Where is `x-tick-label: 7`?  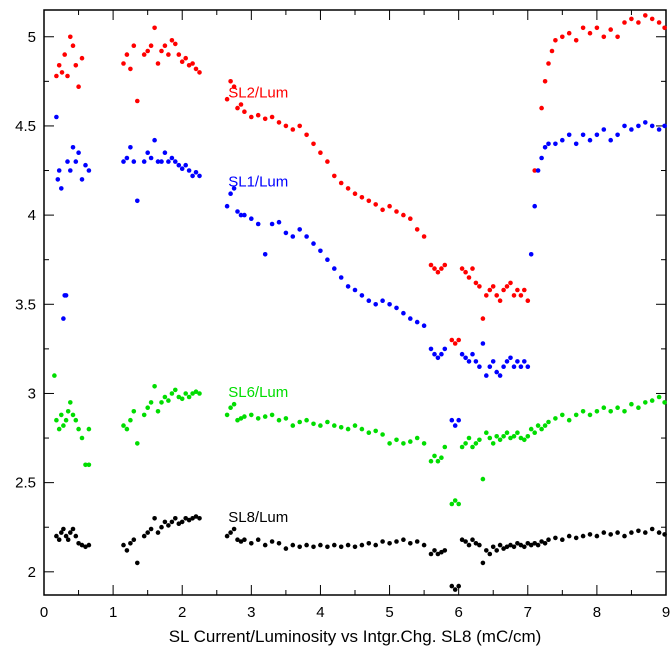 x-tick-label: 7 is located at coordinates (528, 612).